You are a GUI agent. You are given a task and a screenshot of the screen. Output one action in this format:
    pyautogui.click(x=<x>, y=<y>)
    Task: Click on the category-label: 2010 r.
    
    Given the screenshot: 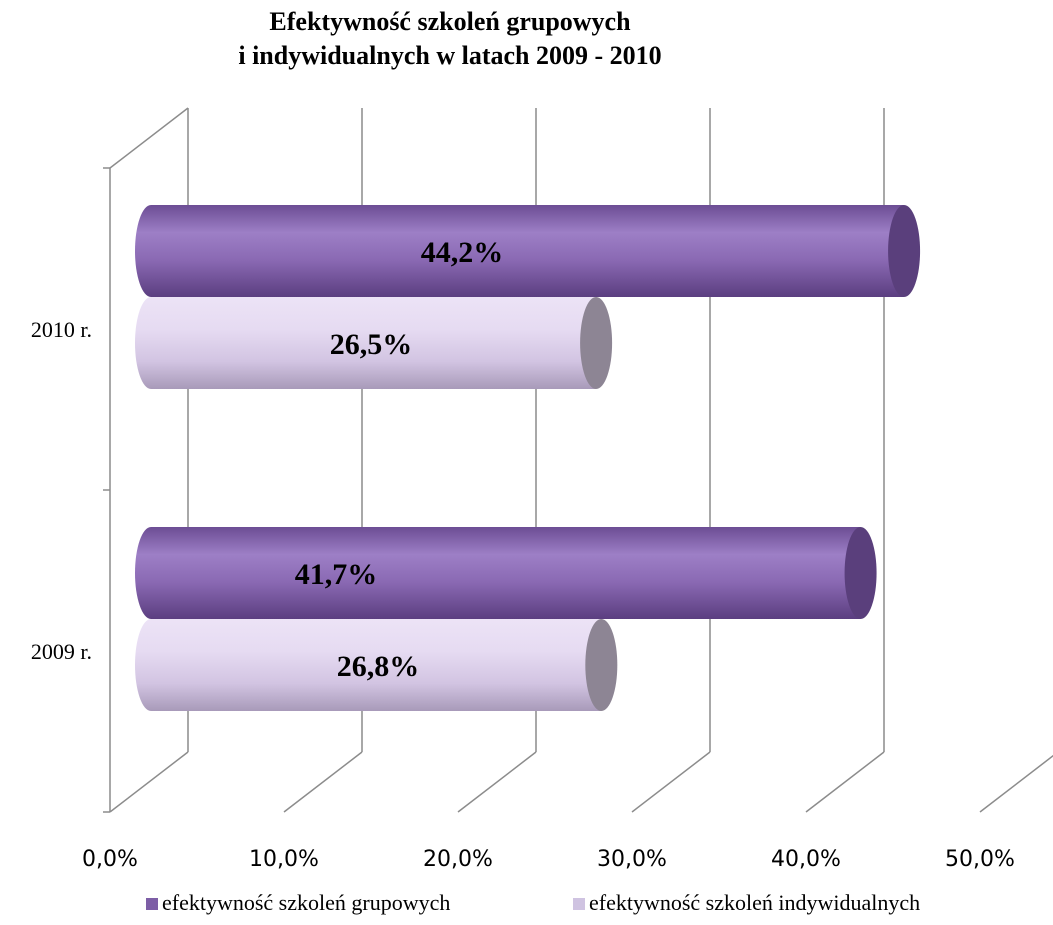 What is the action you would take?
    pyautogui.click(x=61, y=329)
    